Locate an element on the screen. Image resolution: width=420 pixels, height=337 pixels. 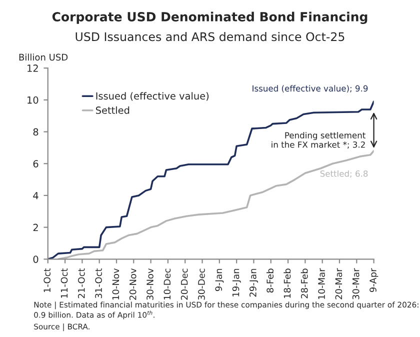
y-tick-label: 4 is located at coordinates (35, 196).